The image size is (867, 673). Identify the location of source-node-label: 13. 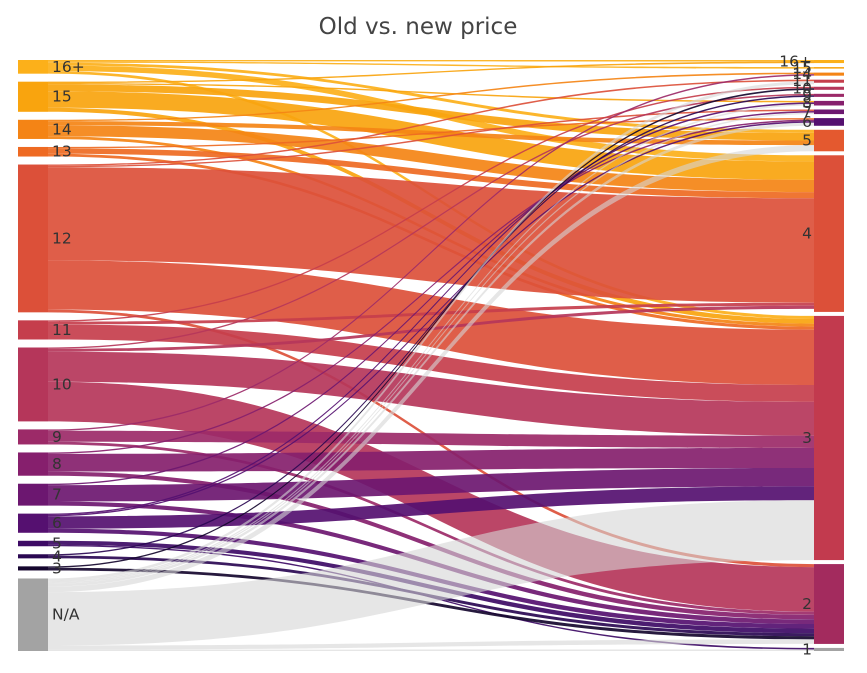
(62, 152).